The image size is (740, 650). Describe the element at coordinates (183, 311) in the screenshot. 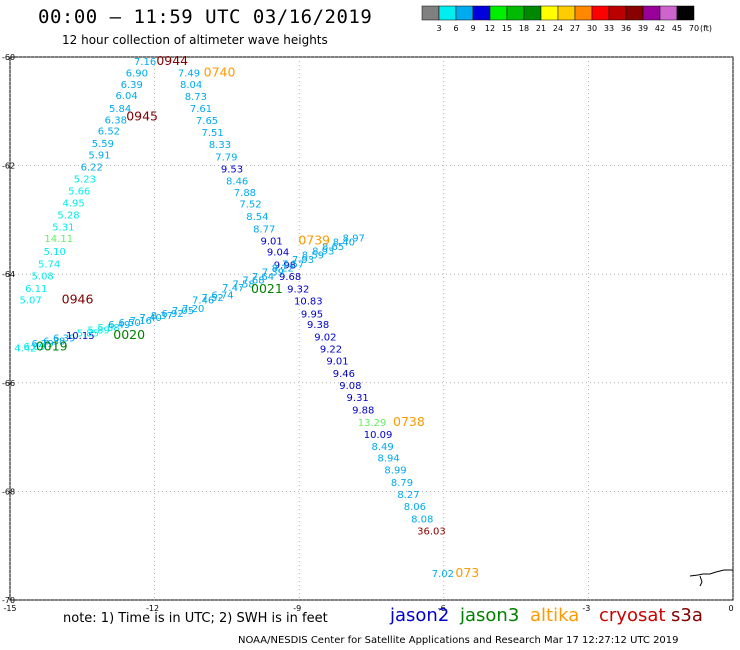

I see `wave-height-value: 7.05` at that location.